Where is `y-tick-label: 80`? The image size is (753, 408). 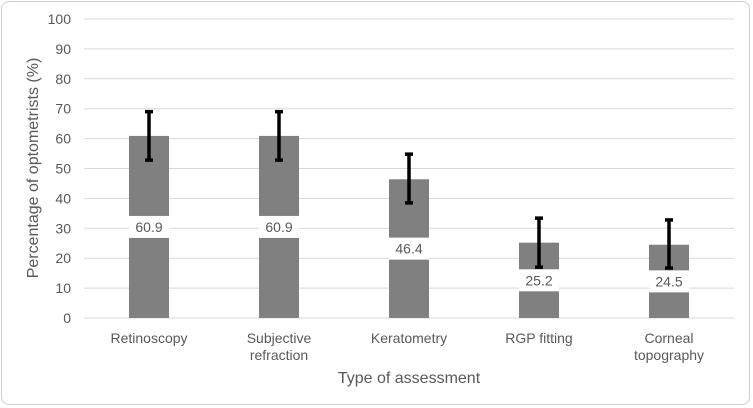
y-tick-label: 80 is located at coordinates (63, 79).